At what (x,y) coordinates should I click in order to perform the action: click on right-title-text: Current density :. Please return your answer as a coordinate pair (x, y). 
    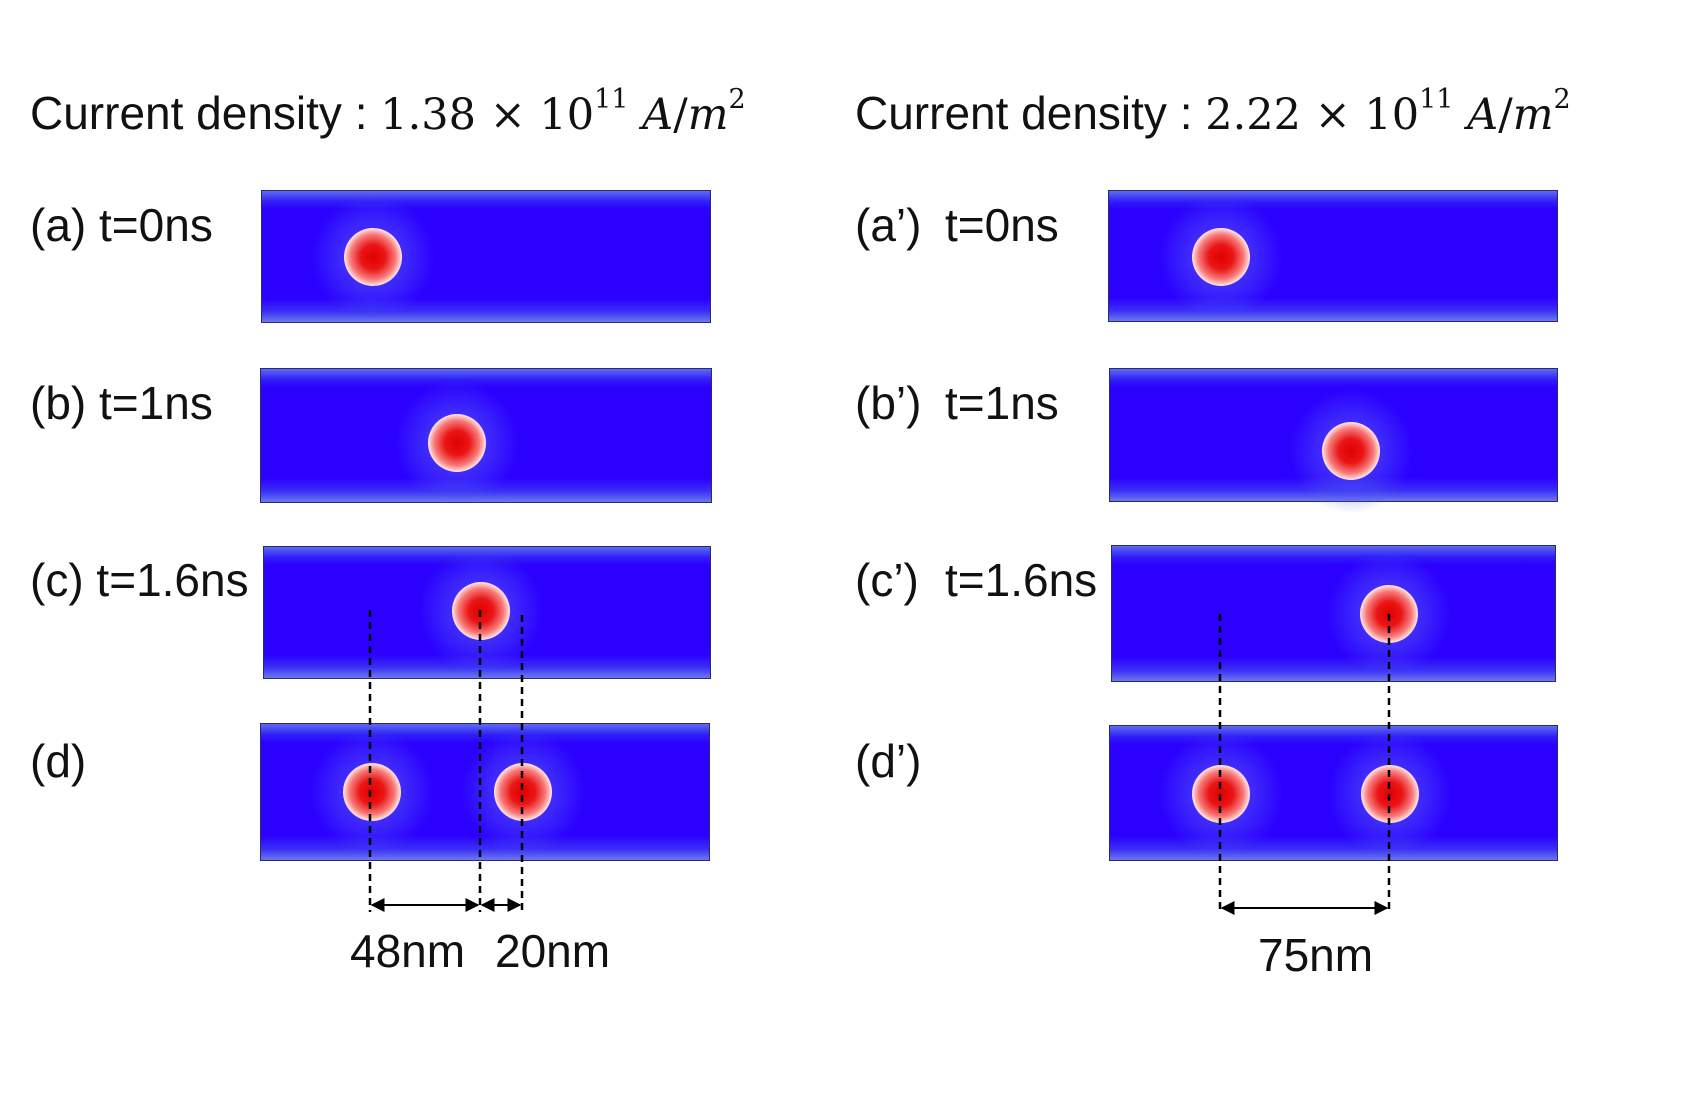
    Looking at the image, I should click on (1030, 113).